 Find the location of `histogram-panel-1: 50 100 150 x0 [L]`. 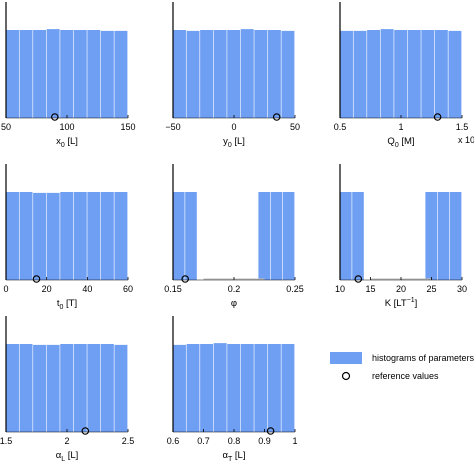

histogram-panel-1: 50 100 150 x0 [L] is located at coordinates (68, 75).